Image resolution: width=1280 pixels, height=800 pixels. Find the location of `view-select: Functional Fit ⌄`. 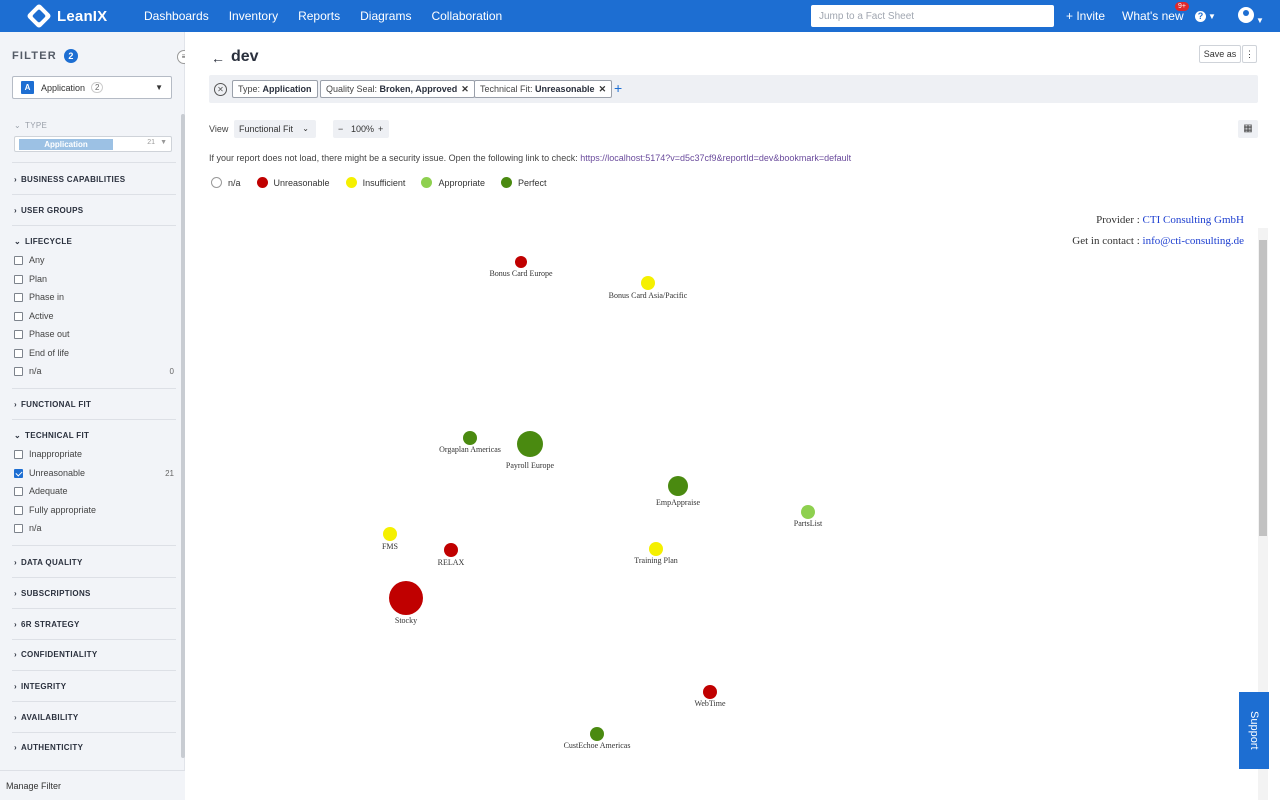

view-select: Functional Fit ⌄ is located at coordinates (275, 129).